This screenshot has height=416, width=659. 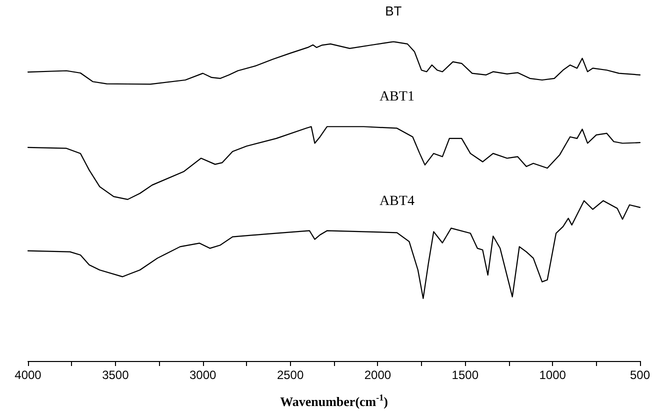 I want to click on series-label: BT, so click(x=393, y=11).